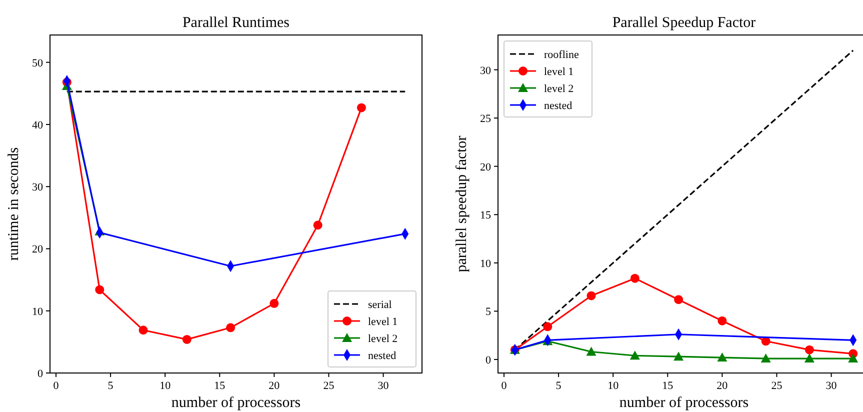 This screenshot has width=863, height=412. Describe the element at coordinates (14, 204) in the screenshot. I see `y-axis-title: runtime in seconds` at that location.